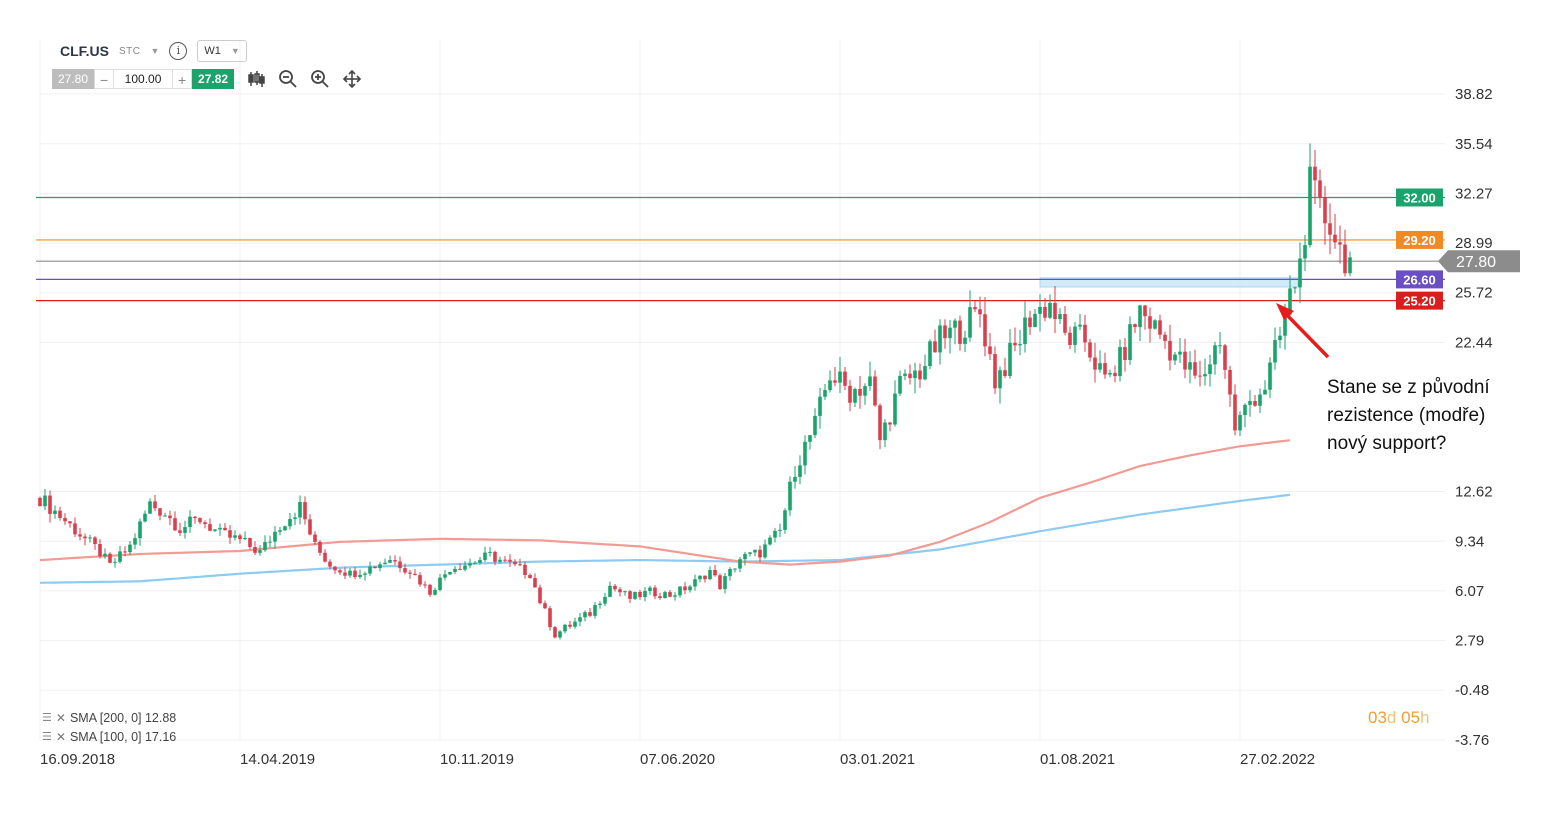 The height and width of the screenshot is (815, 1560). I want to click on chevron-down-icon: ▼, so click(155, 51).